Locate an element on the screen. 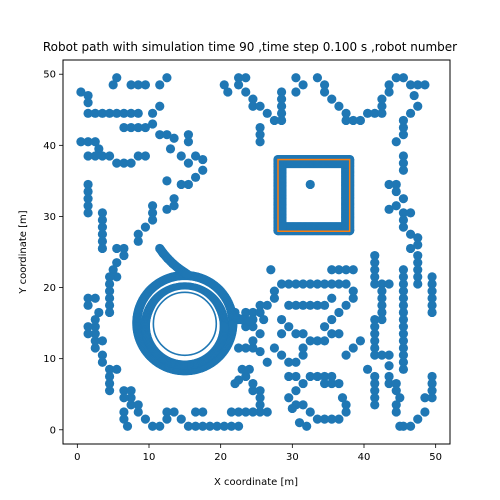 Image resolution: width=500 pixels, height=500 pixels. x-tick-label: 30 is located at coordinates (292, 457).